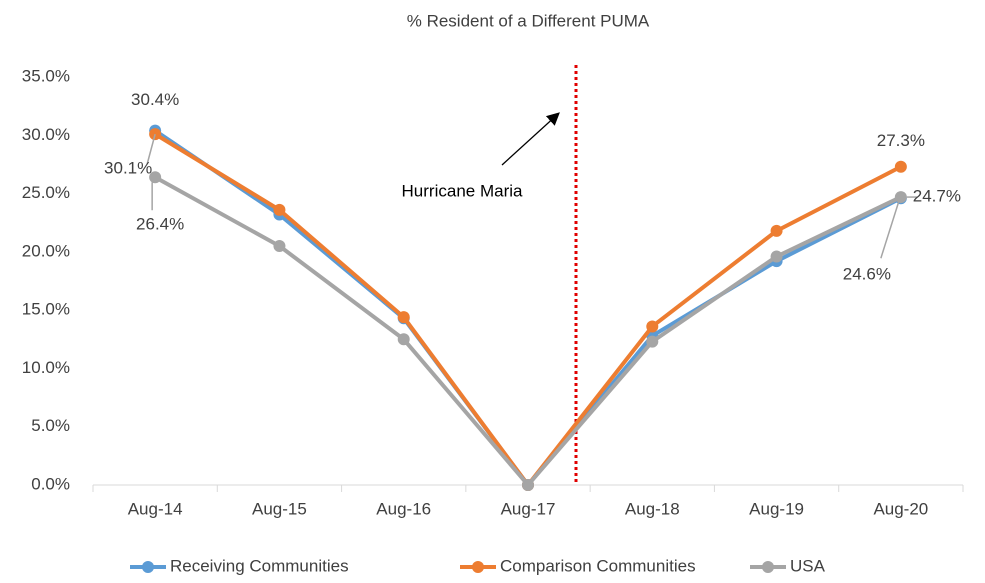  I want to click on y-tick-label: 25.0%, so click(46, 192).